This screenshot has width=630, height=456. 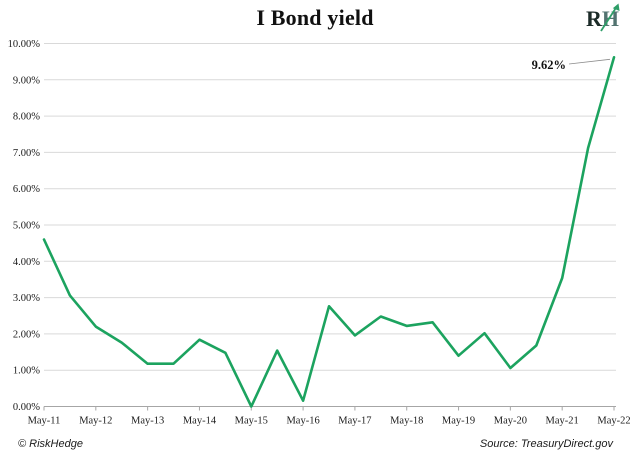 I want to click on x-axis-label: May-16, so click(x=302, y=421).